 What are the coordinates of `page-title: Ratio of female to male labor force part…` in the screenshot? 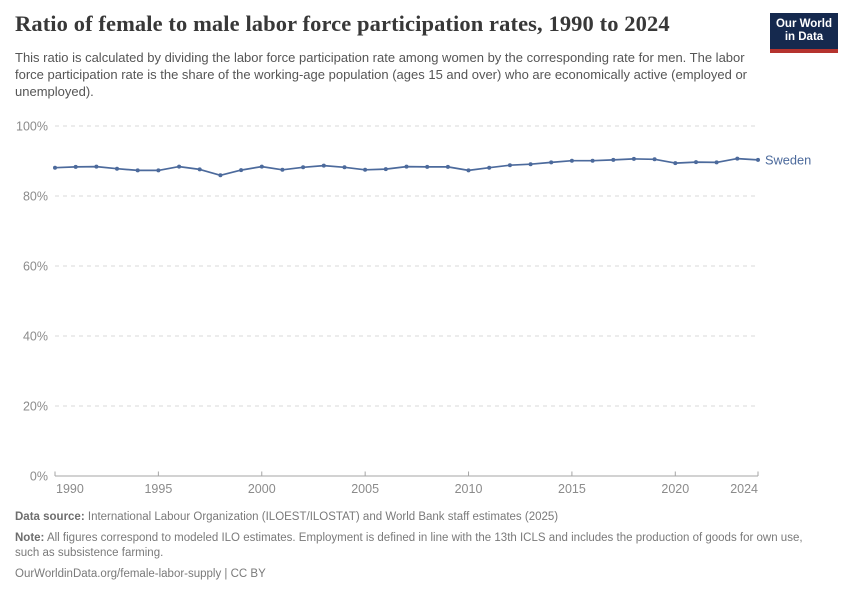 It's located at (342, 23).